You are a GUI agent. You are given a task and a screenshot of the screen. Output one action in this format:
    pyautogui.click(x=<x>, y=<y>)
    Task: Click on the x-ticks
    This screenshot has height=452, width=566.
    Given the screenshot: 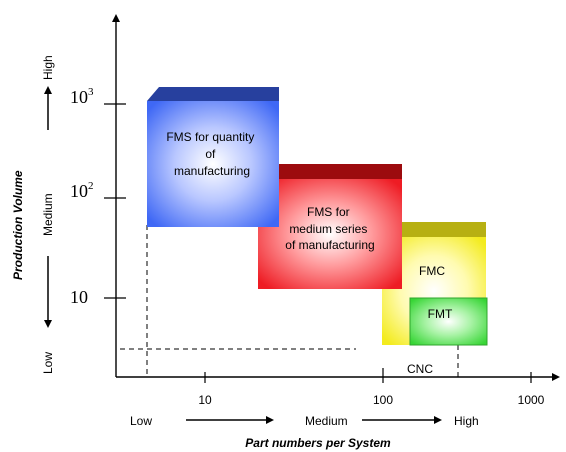 What is the action you would take?
    pyautogui.click(x=368, y=375)
    